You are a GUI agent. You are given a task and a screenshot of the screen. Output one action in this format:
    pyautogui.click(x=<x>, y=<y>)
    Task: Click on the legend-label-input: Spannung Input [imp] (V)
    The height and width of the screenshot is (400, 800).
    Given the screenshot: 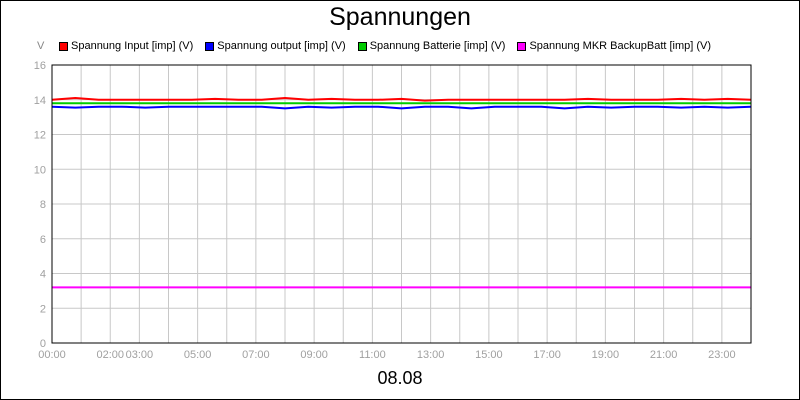 What is the action you would take?
    pyautogui.click(x=132, y=46)
    